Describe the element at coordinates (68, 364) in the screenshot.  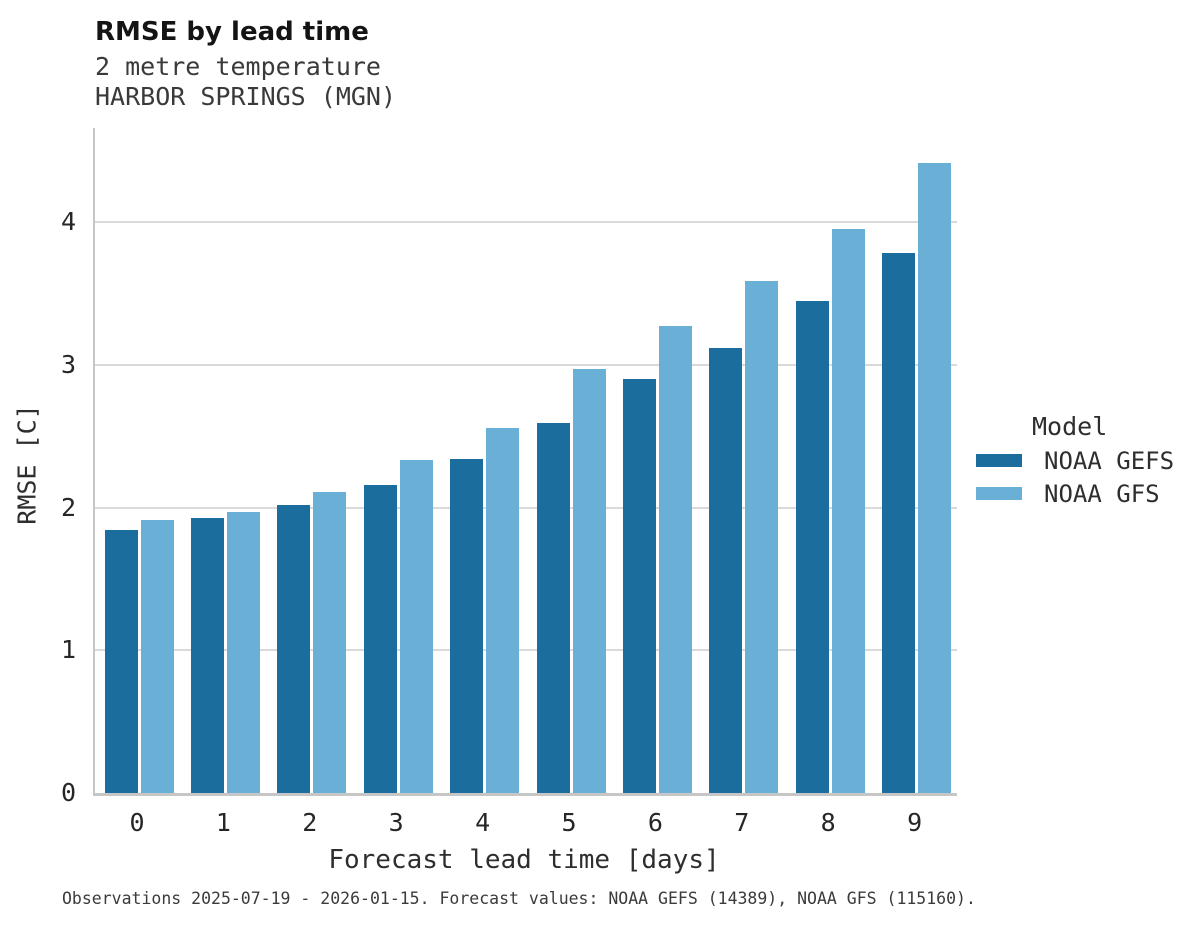
I see `y-tick-3: 3` at that location.